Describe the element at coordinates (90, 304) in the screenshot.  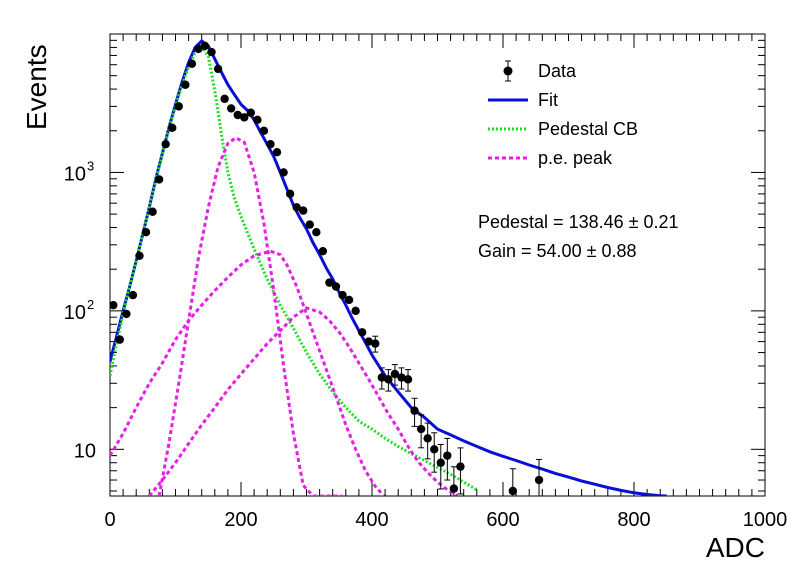
I see `y-tick-label-exponent: 2` at that location.